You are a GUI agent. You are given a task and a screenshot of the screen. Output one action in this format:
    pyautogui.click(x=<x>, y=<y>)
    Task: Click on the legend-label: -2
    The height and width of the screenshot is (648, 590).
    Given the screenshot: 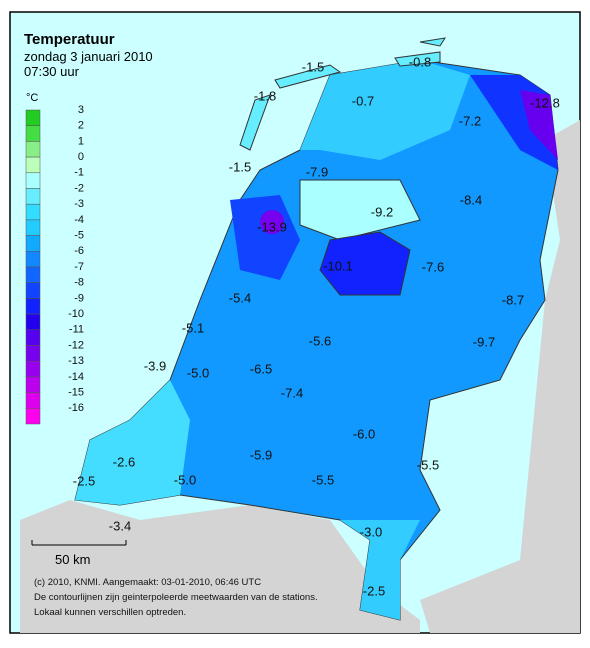 What is the action you would take?
    pyautogui.click(x=79, y=188)
    